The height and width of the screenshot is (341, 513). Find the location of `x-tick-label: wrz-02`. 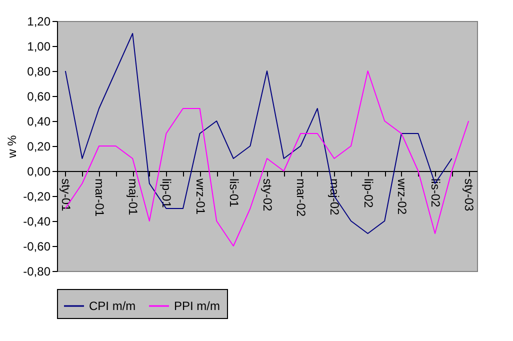

x-tick-label: wrz-02 is located at coordinates (401, 196).